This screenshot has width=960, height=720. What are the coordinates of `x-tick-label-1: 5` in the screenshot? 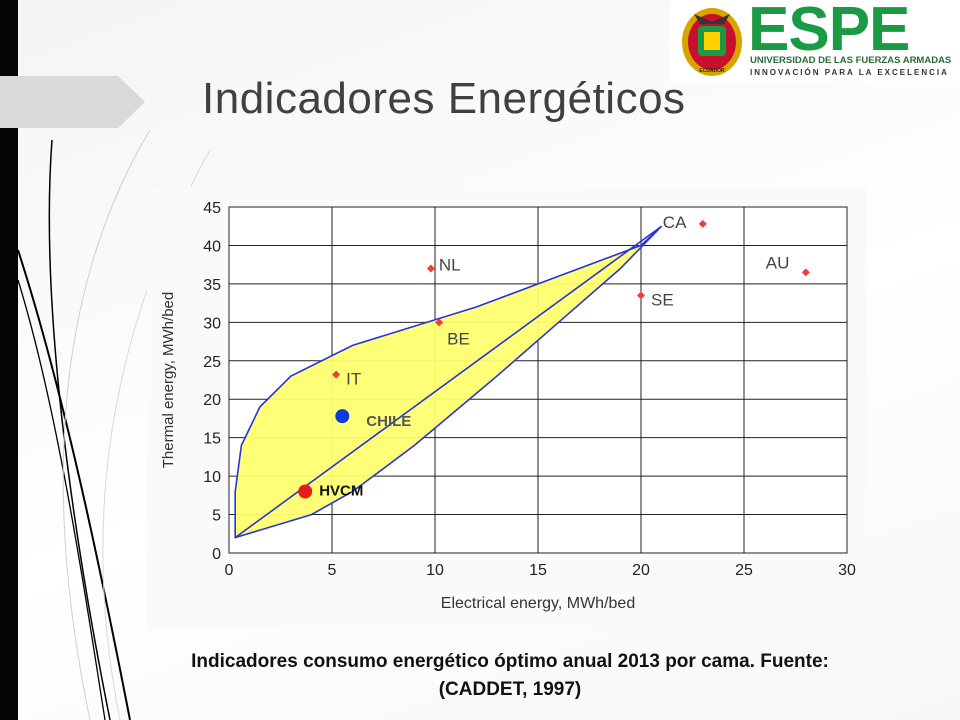 It's located at (332, 570).